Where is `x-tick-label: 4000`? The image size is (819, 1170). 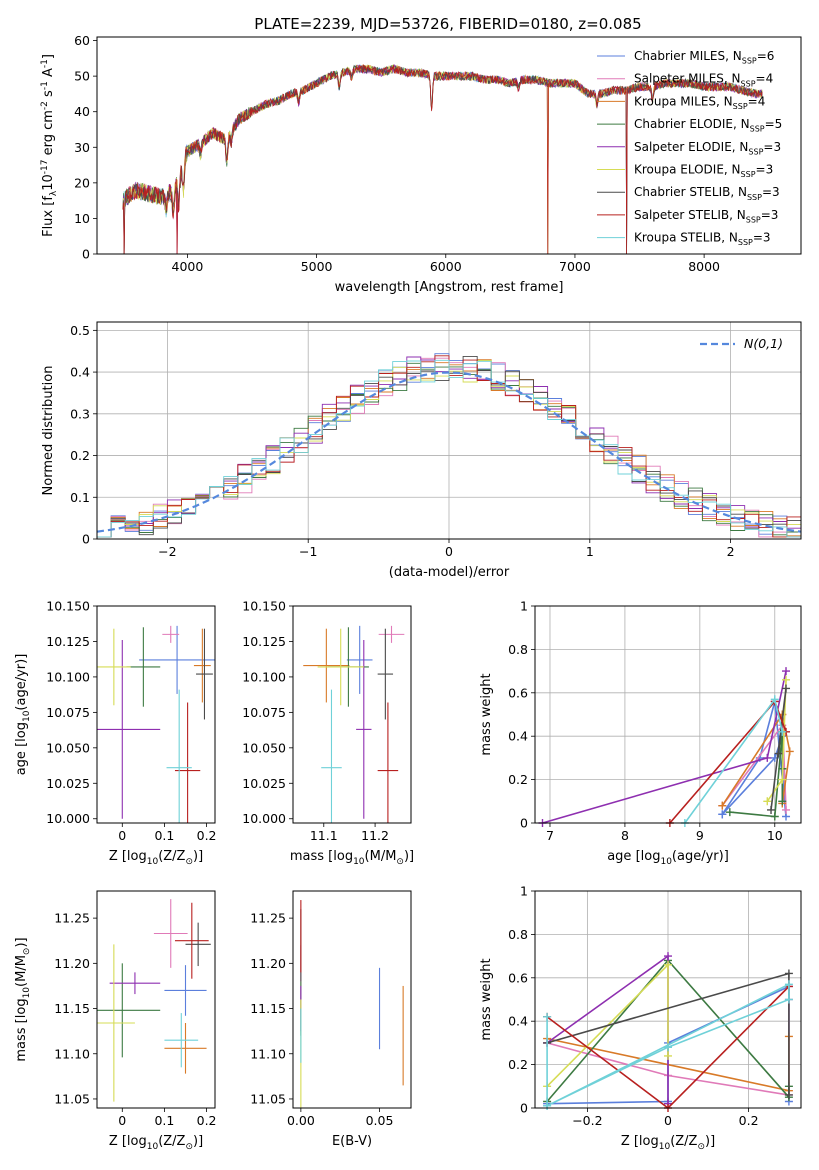
x-tick-label: 4000 is located at coordinates (188, 266).